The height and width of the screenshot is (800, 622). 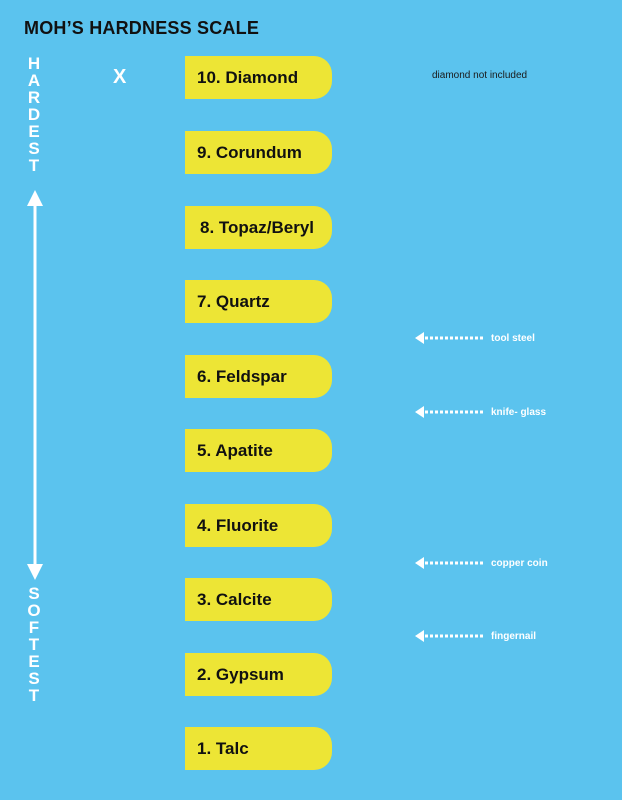 I want to click on hardest-letter: H, so click(x=34, y=63).